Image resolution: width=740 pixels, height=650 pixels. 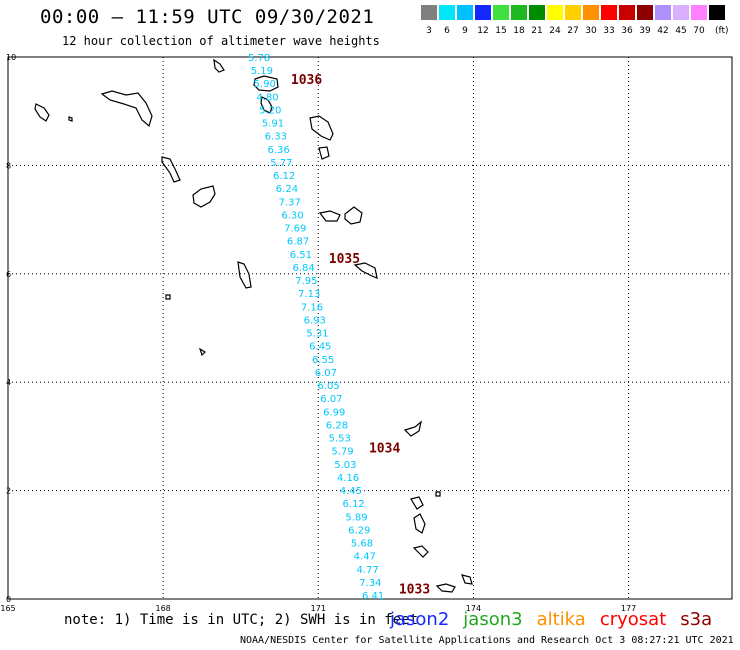 I want to click on y-tick-label: 4, so click(x=8, y=382).